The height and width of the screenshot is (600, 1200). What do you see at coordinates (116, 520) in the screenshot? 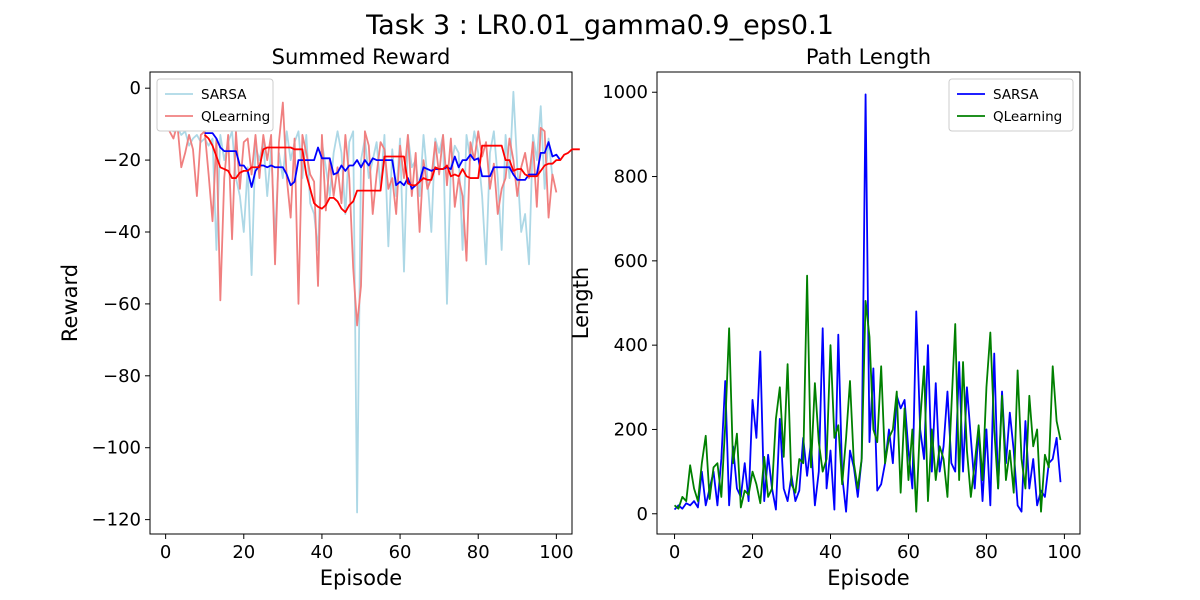
I see `y-tick-label: −120` at bounding box center [116, 520].